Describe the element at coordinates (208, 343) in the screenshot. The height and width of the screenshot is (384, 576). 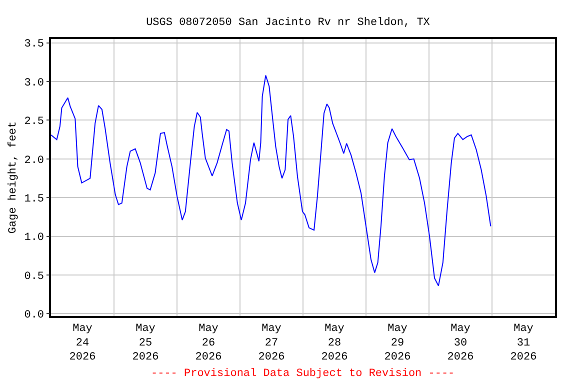
I see `x-tick-label: May 26 2026` at that location.